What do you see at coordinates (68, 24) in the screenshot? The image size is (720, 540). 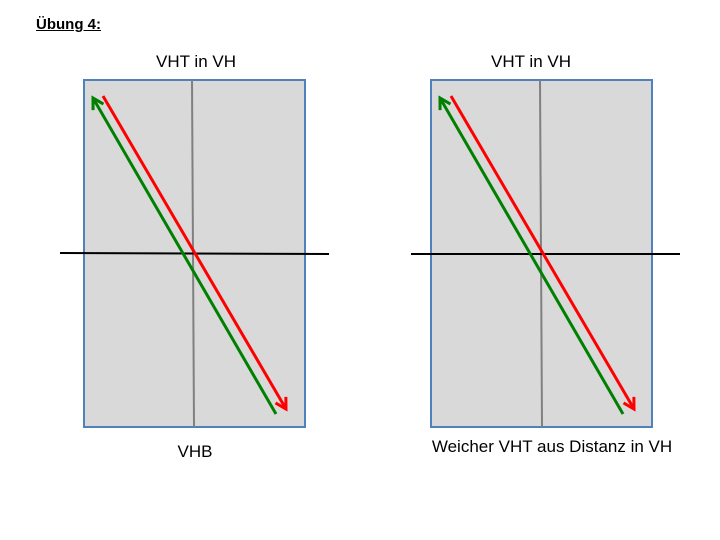 I see `exercise-heading: Übung 4:` at bounding box center [68, 24].